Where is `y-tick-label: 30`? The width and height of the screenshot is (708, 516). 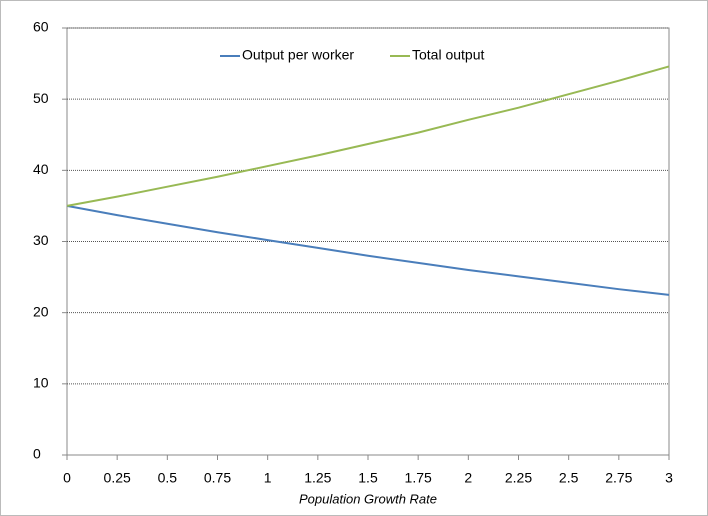
y-tick-label: 30 is located at coordinates (41, 240).